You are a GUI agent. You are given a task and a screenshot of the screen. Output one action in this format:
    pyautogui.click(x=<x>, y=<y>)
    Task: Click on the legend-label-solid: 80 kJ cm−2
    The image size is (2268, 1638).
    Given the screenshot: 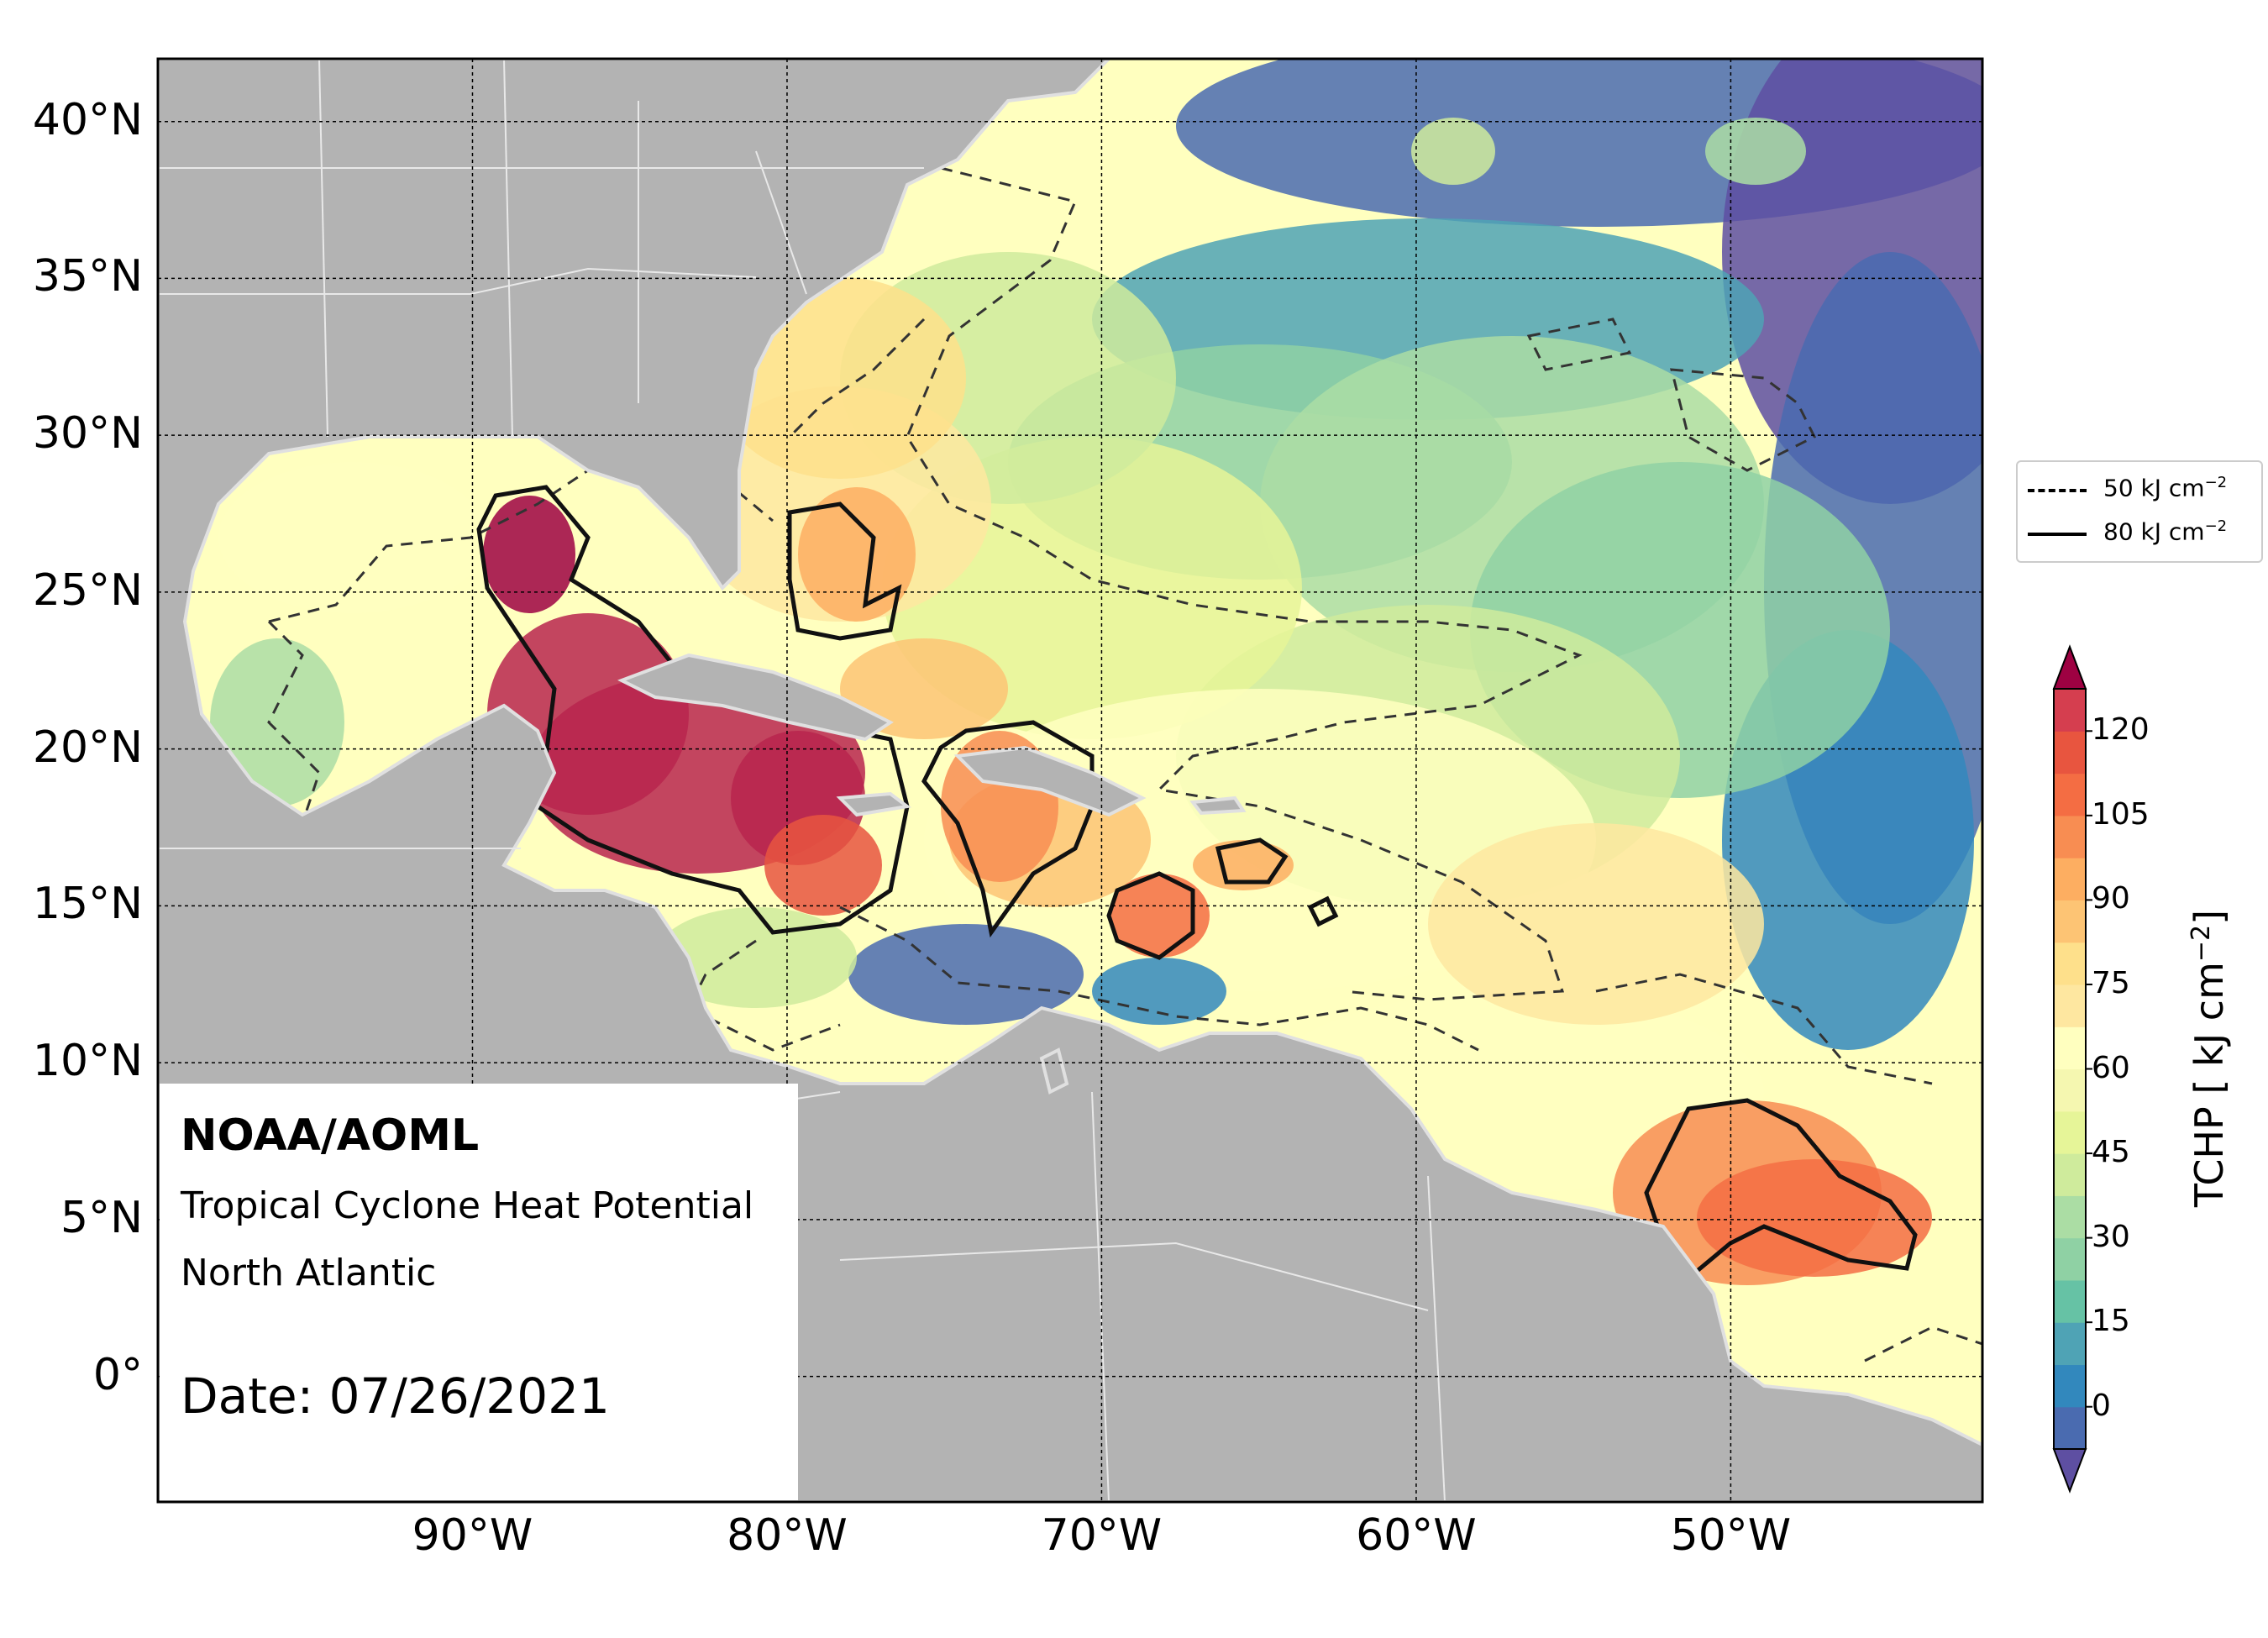 What is the action you would take?
    pyautogui.click(x=2165, y=531)
    